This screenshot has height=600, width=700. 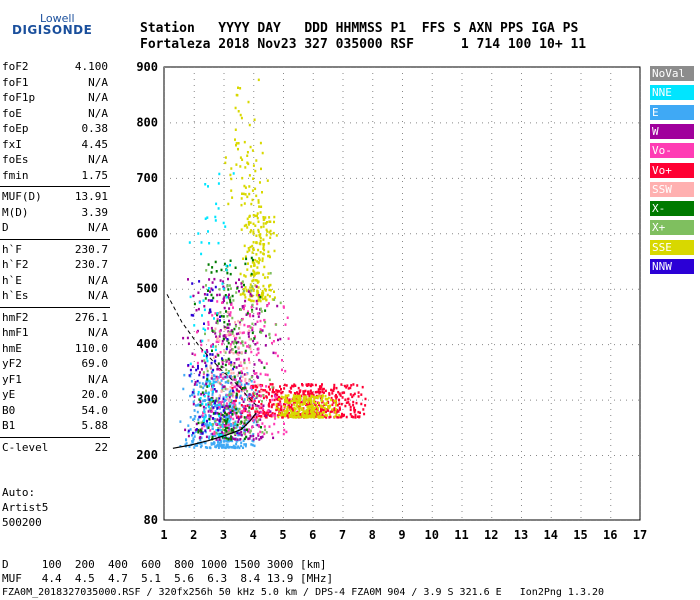 What do you see at coordinates (672, 112) in the screenshot?
I see `legend-item: E` at bounding box center [672, 112].